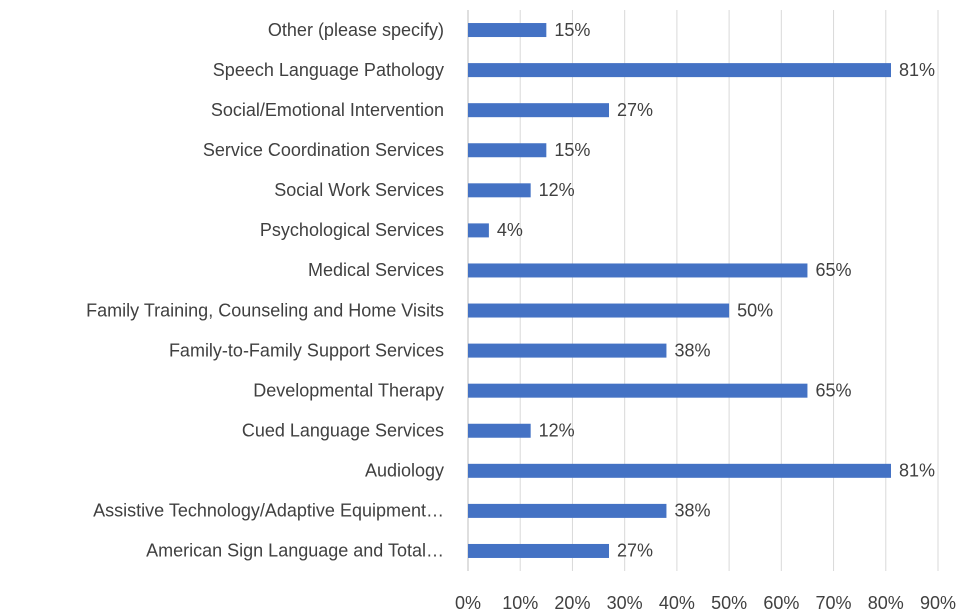 The image size is (961, 616). Describe the element at coordinates (327, 110) in the screenshot. I see `y-tick-label: Social/Emotional Intervention` at that location.